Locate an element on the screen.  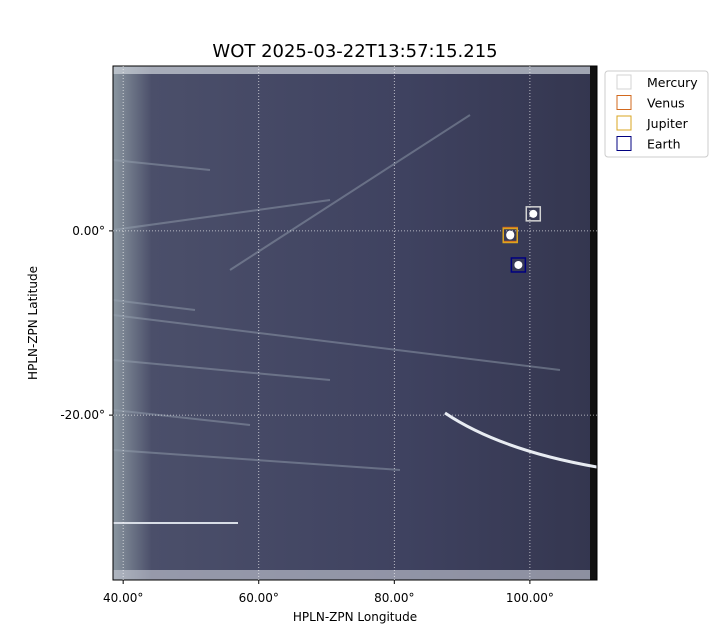
legend-frame is located at coordinates (656, 114).